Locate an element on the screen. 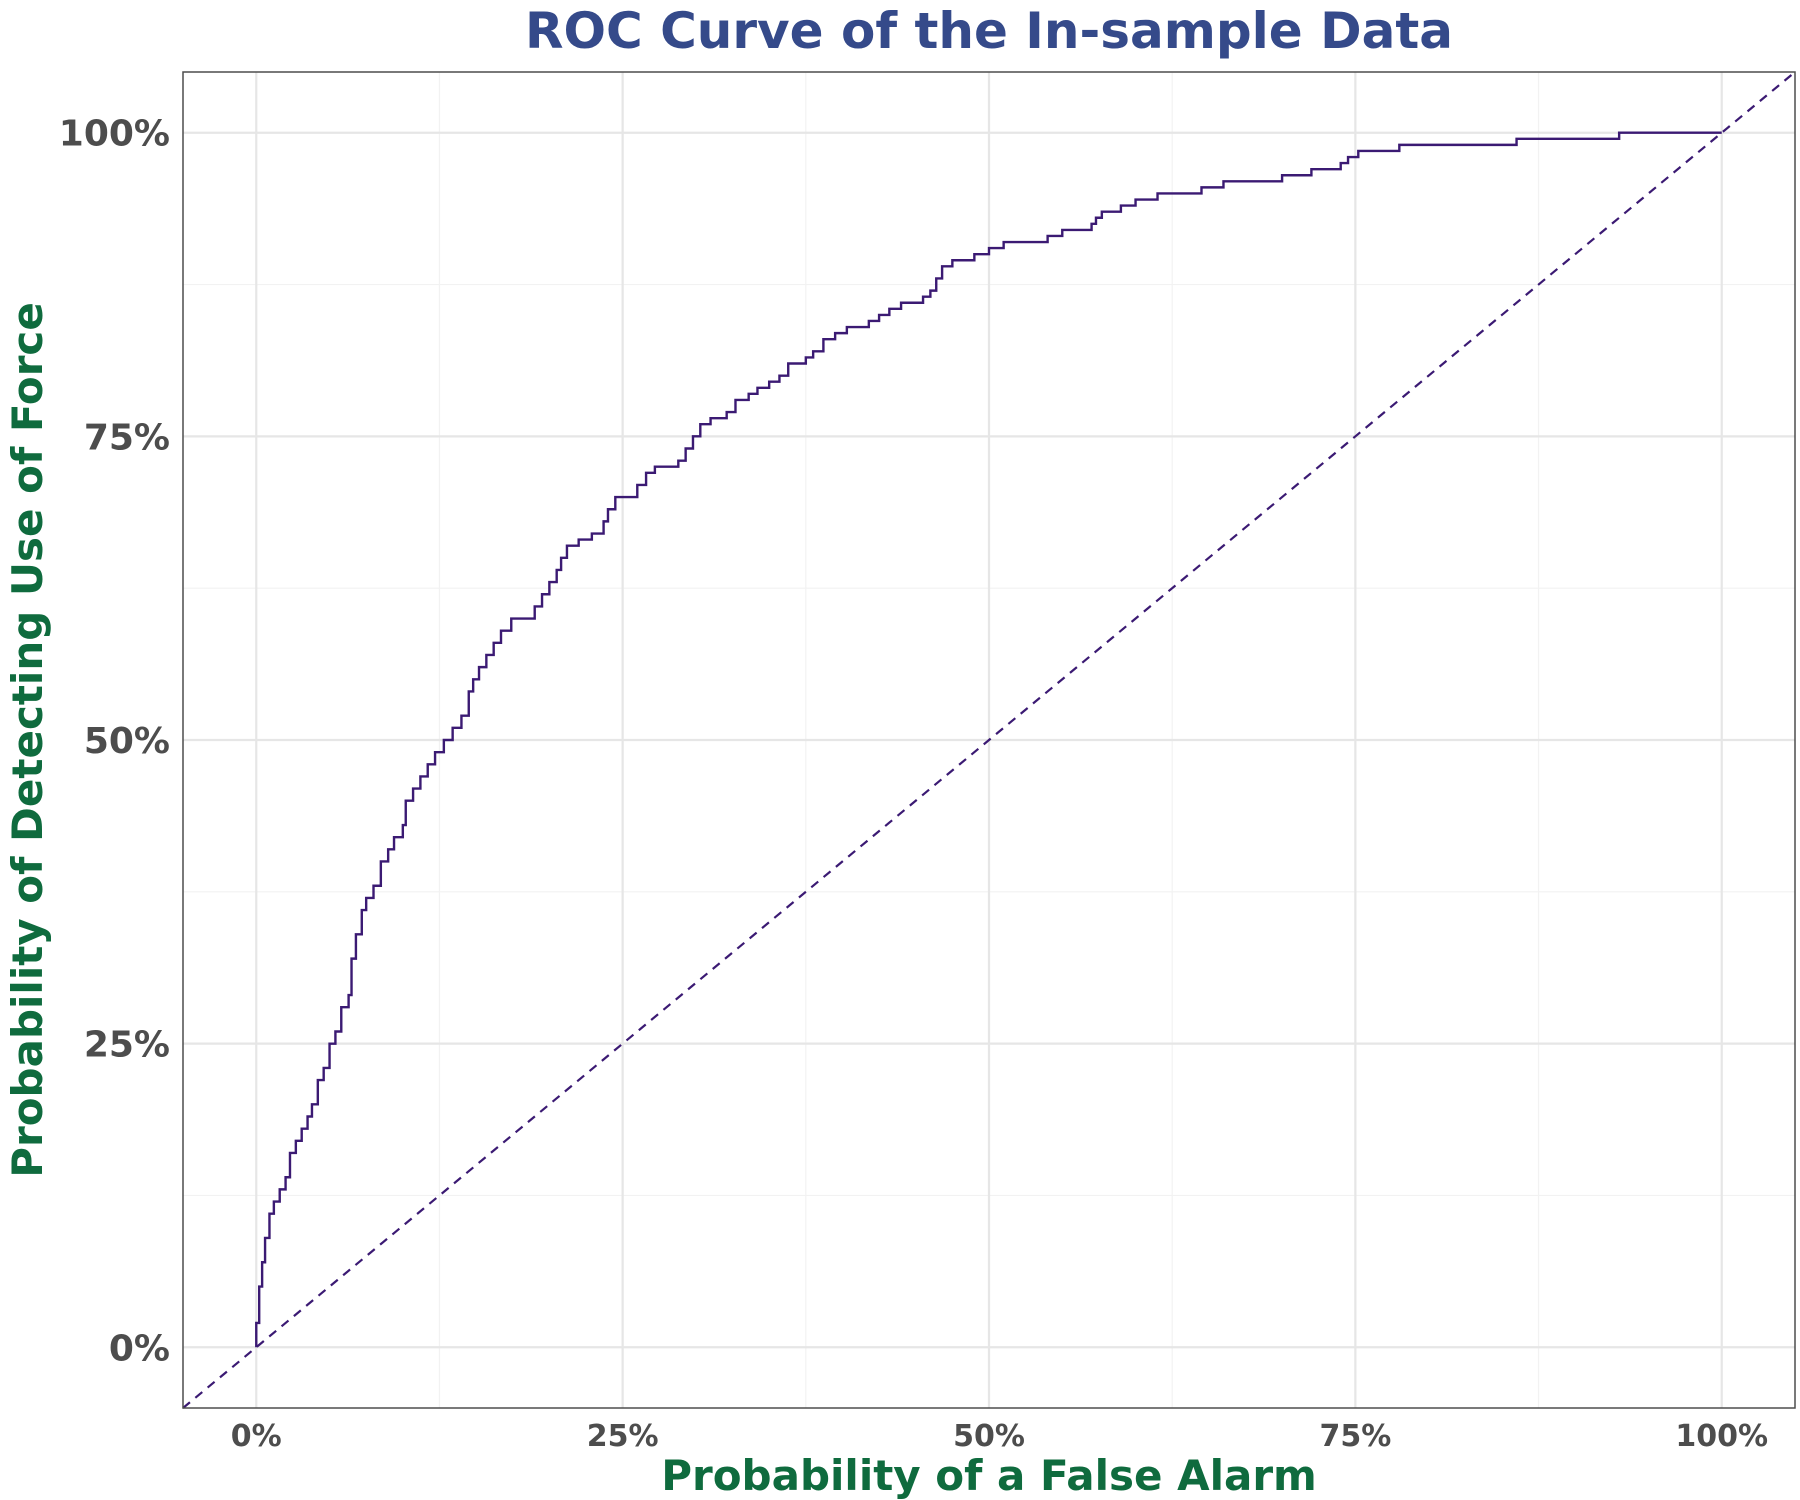 The image size is (1800, 1500). y-tick-label: 0% is located at coordinates (139, 1348).